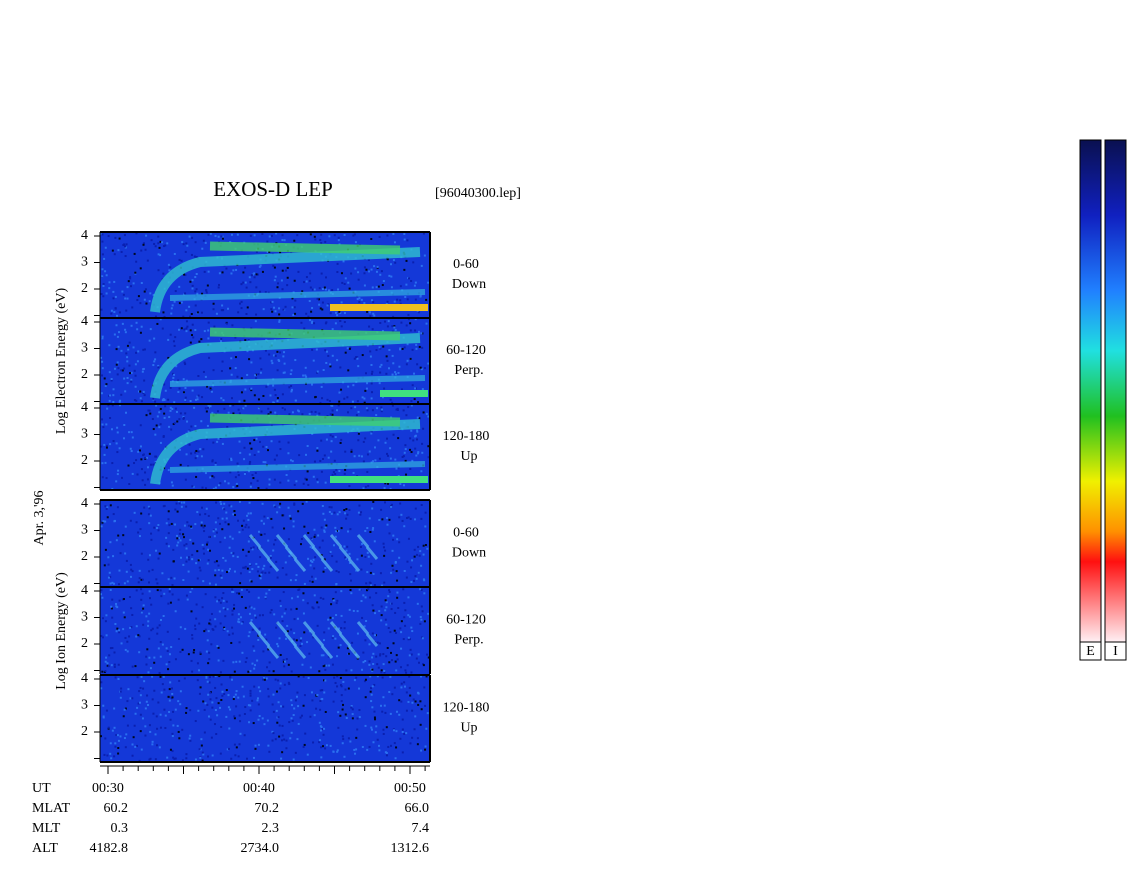 The width and height of the screenshot is (1130, 875). I want to click on orbit-value: 7.4, so click(421, 828).